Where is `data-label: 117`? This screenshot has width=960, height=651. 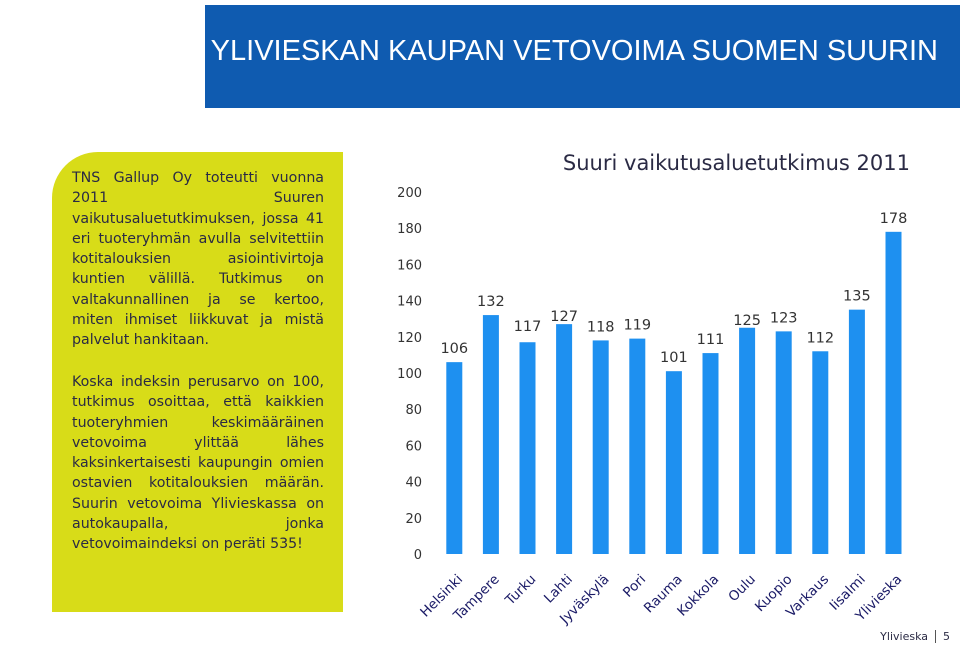 data-label: 117 is located at coordinates (528, 327).